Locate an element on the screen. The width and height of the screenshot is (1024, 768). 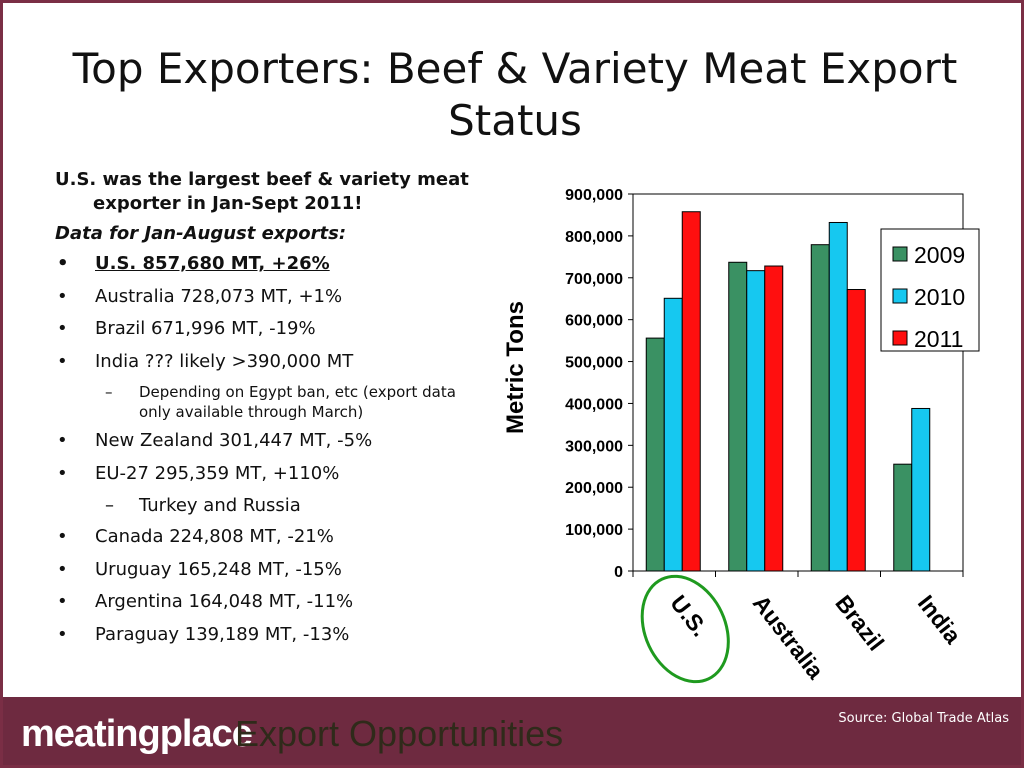
legend-label: 2009 is located at coordinates (939, 255).